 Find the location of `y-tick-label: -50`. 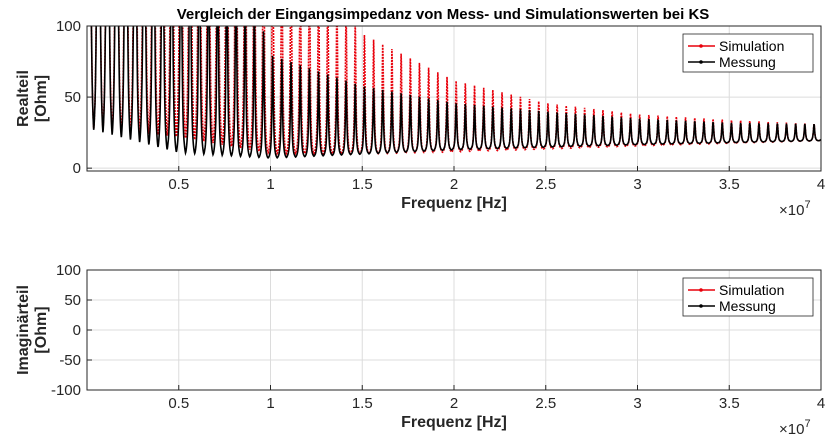

y-tick-label: -50 is located at coordinates (70, 360).